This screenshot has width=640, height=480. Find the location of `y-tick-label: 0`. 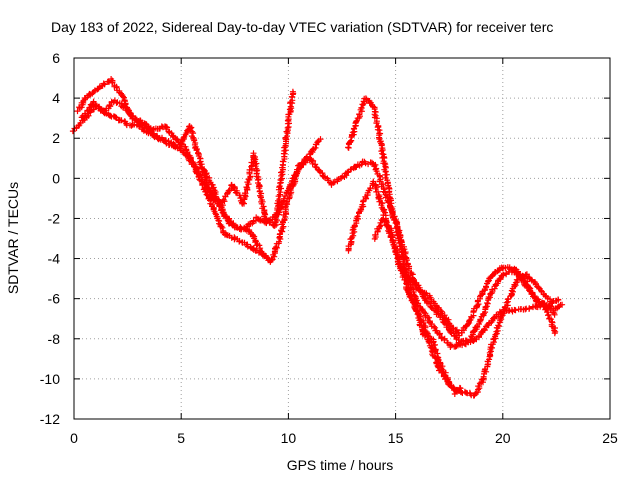

y-tick-label: 0 is located at coordinates (56, 178).